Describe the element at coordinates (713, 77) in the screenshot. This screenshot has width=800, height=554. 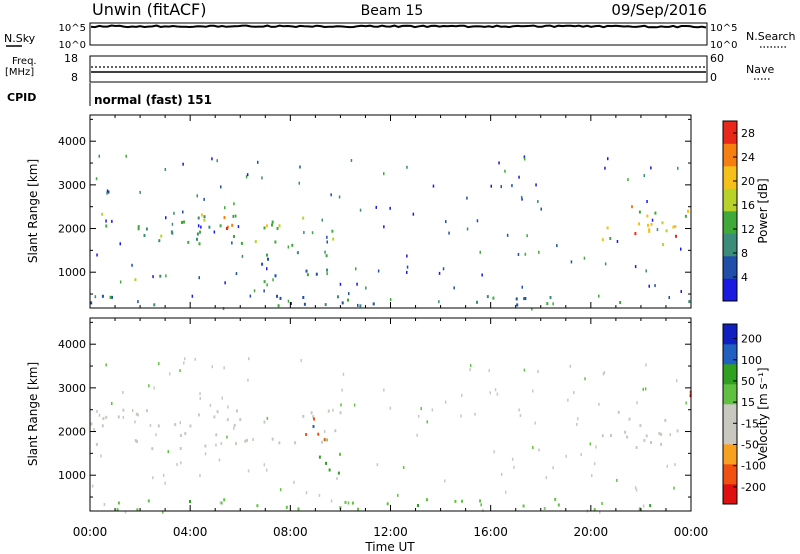
I see `nave-tick-bottom: 0` at that location.